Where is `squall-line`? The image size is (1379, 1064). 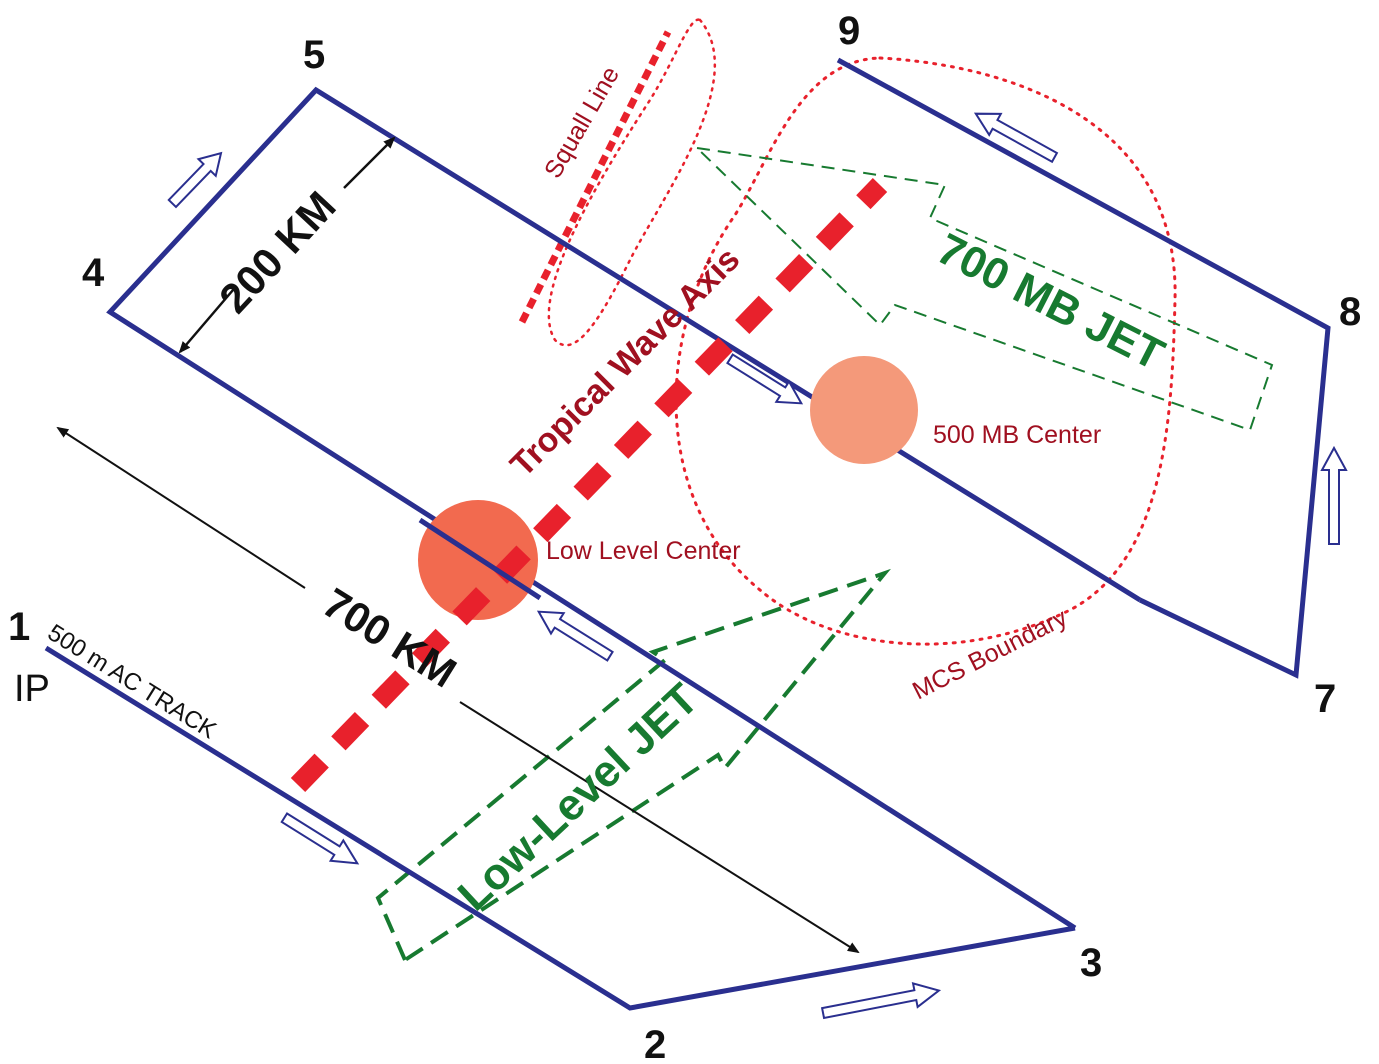 squall-line is located at coordinates (595, 177).